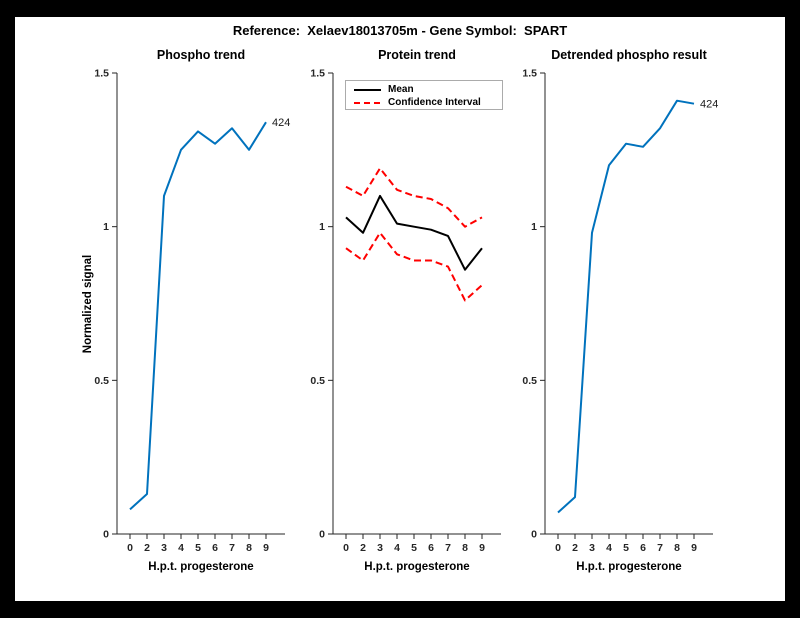 The image size is (800, 618). I want to click on legend-entry-confidence-interval: Confidence Interval, so click(417, 102).